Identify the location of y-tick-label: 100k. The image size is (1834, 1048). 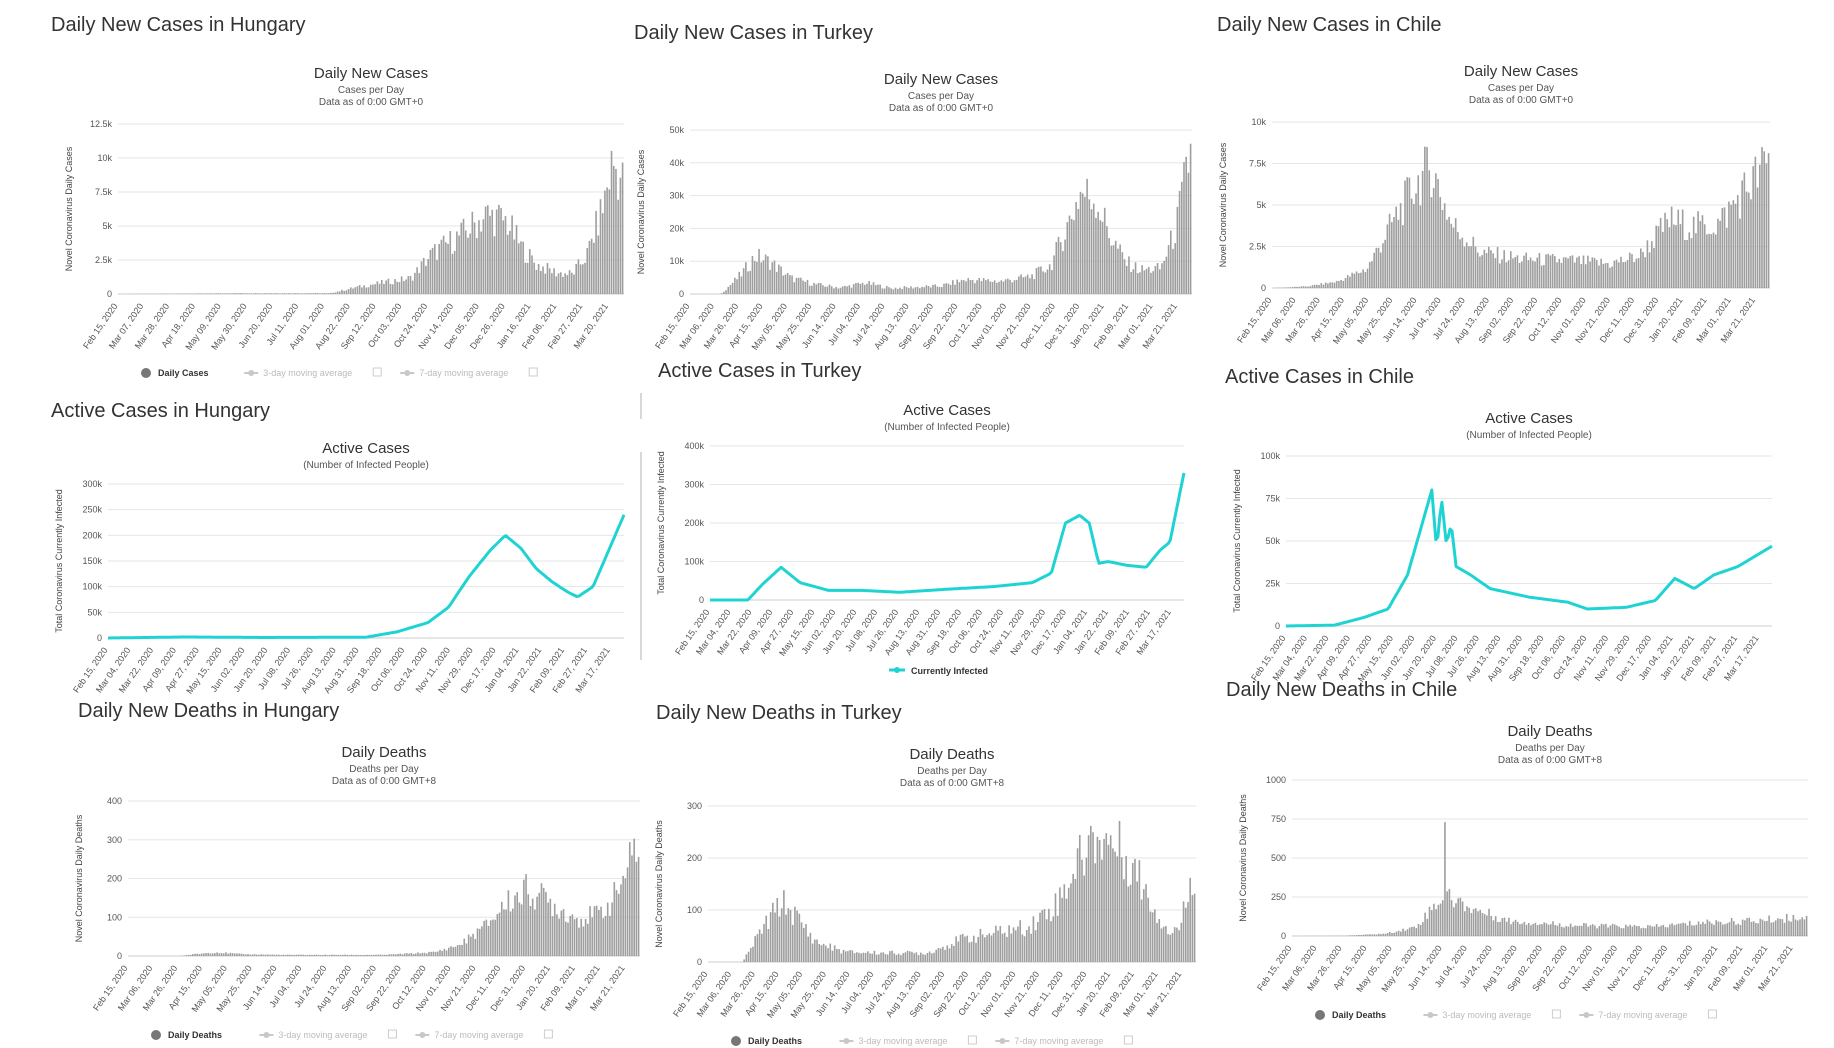
(92, 587).